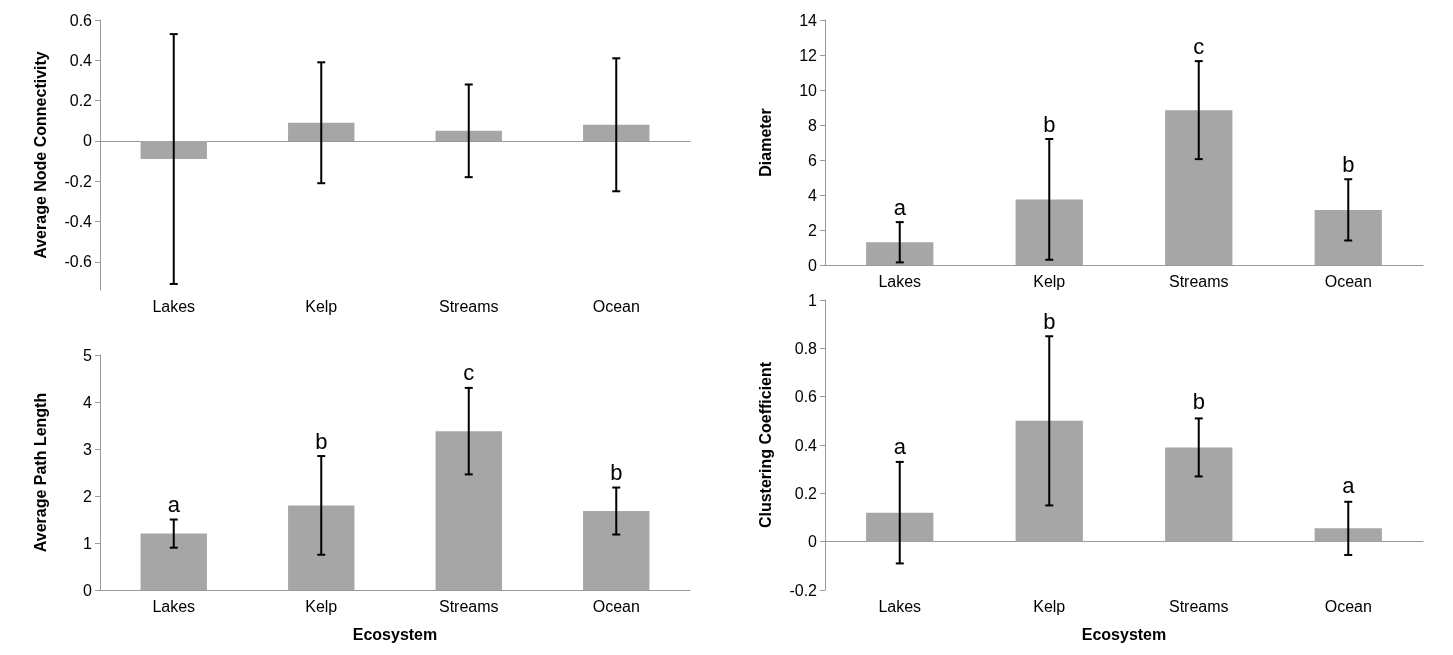  What do you see at coordinates (88, 449) in the screenshot?
I see `y-tick-label: 3` at bounding box center [88, 449].